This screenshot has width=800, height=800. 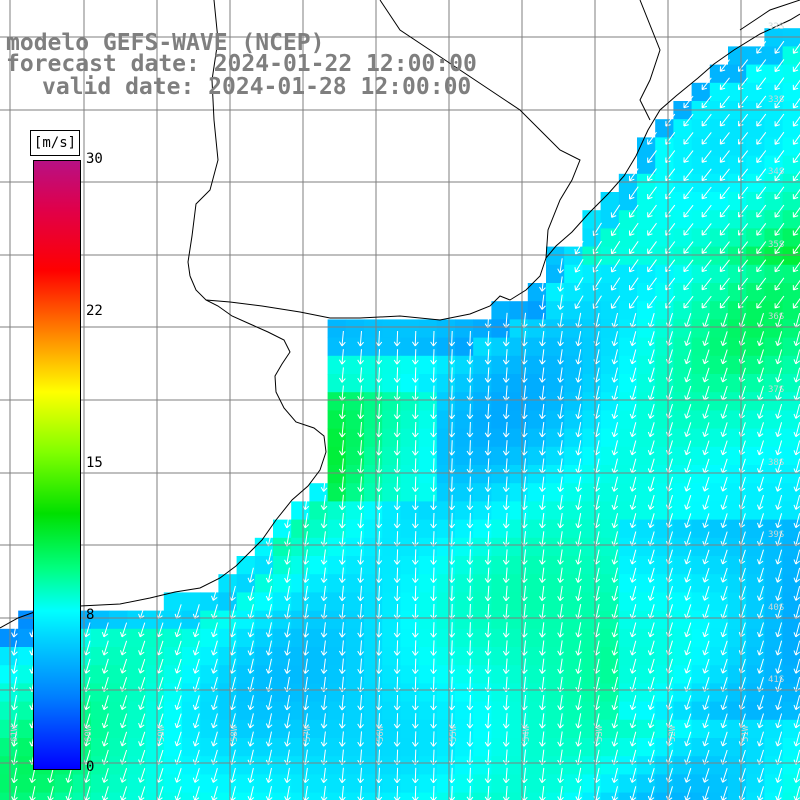 I want to click on lat-label: 37S, so click(x=776, y=390).